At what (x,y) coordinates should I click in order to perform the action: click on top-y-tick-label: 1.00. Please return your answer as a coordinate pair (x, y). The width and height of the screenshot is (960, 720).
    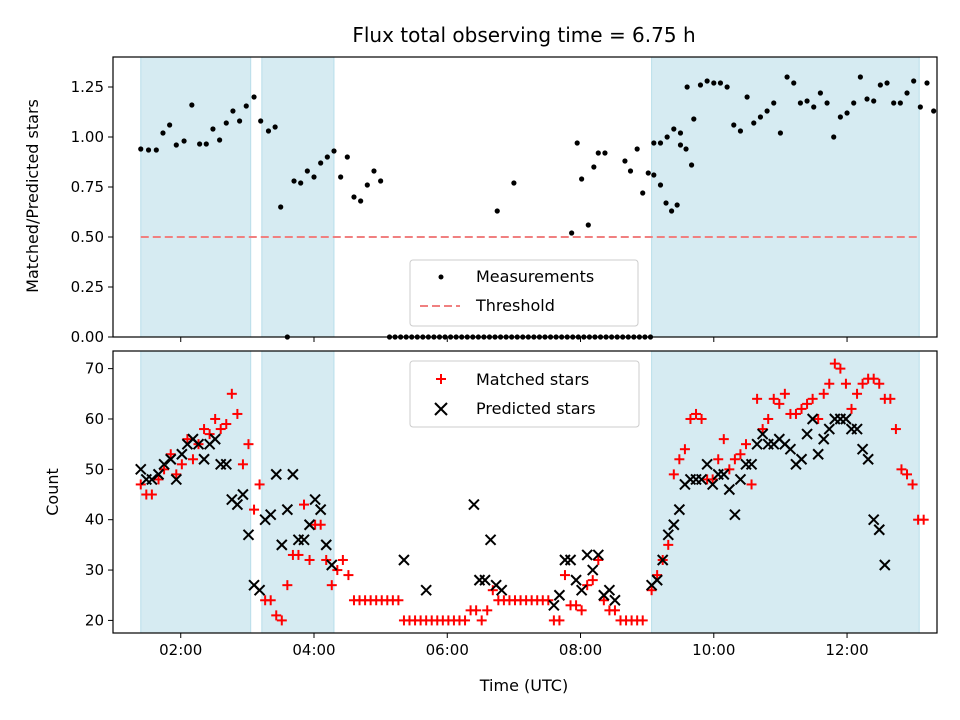
    Looking at the image, I should click on (87, 137).